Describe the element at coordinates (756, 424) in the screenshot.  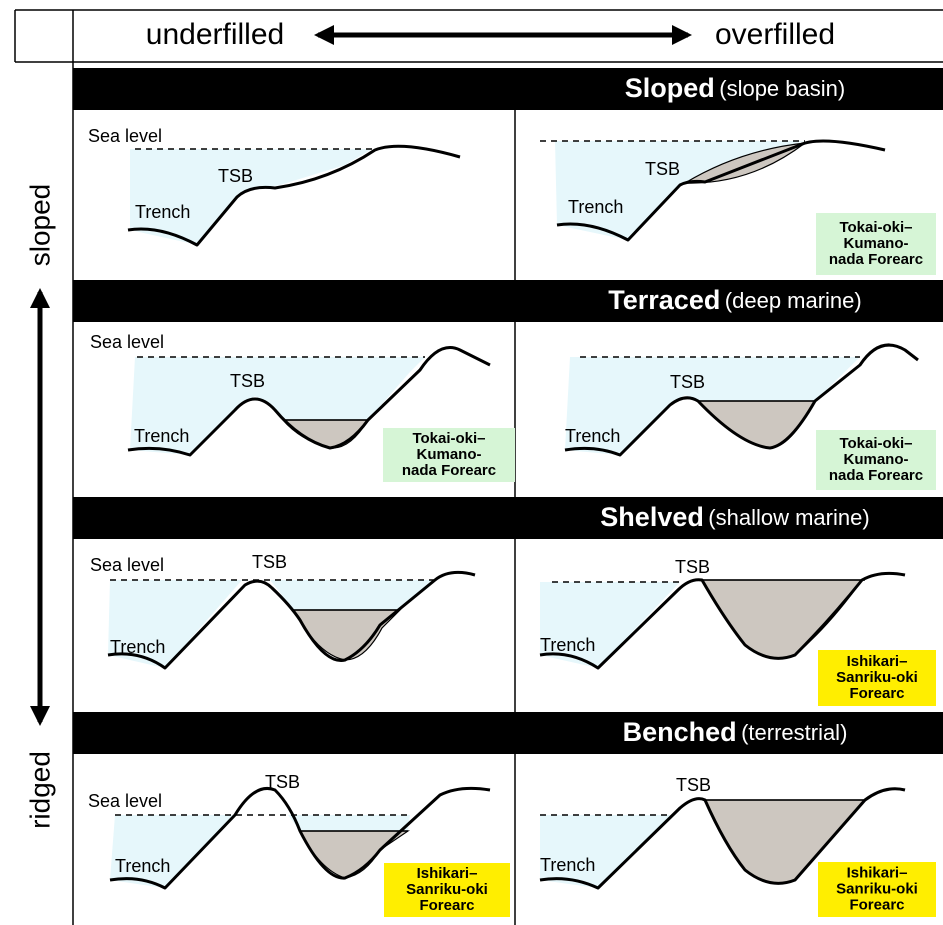
I see `sediment` at that location.